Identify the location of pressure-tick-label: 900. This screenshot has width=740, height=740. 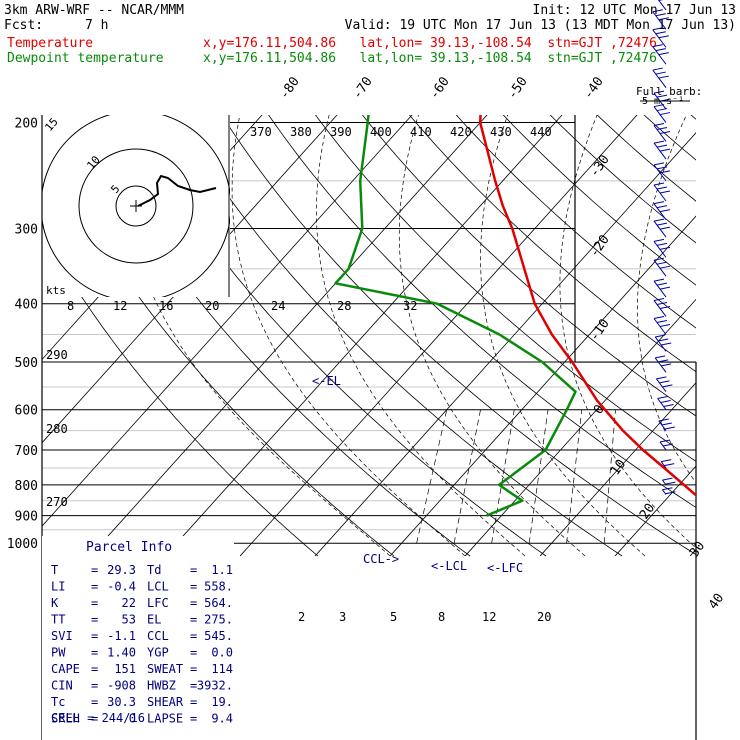
(26, 517).